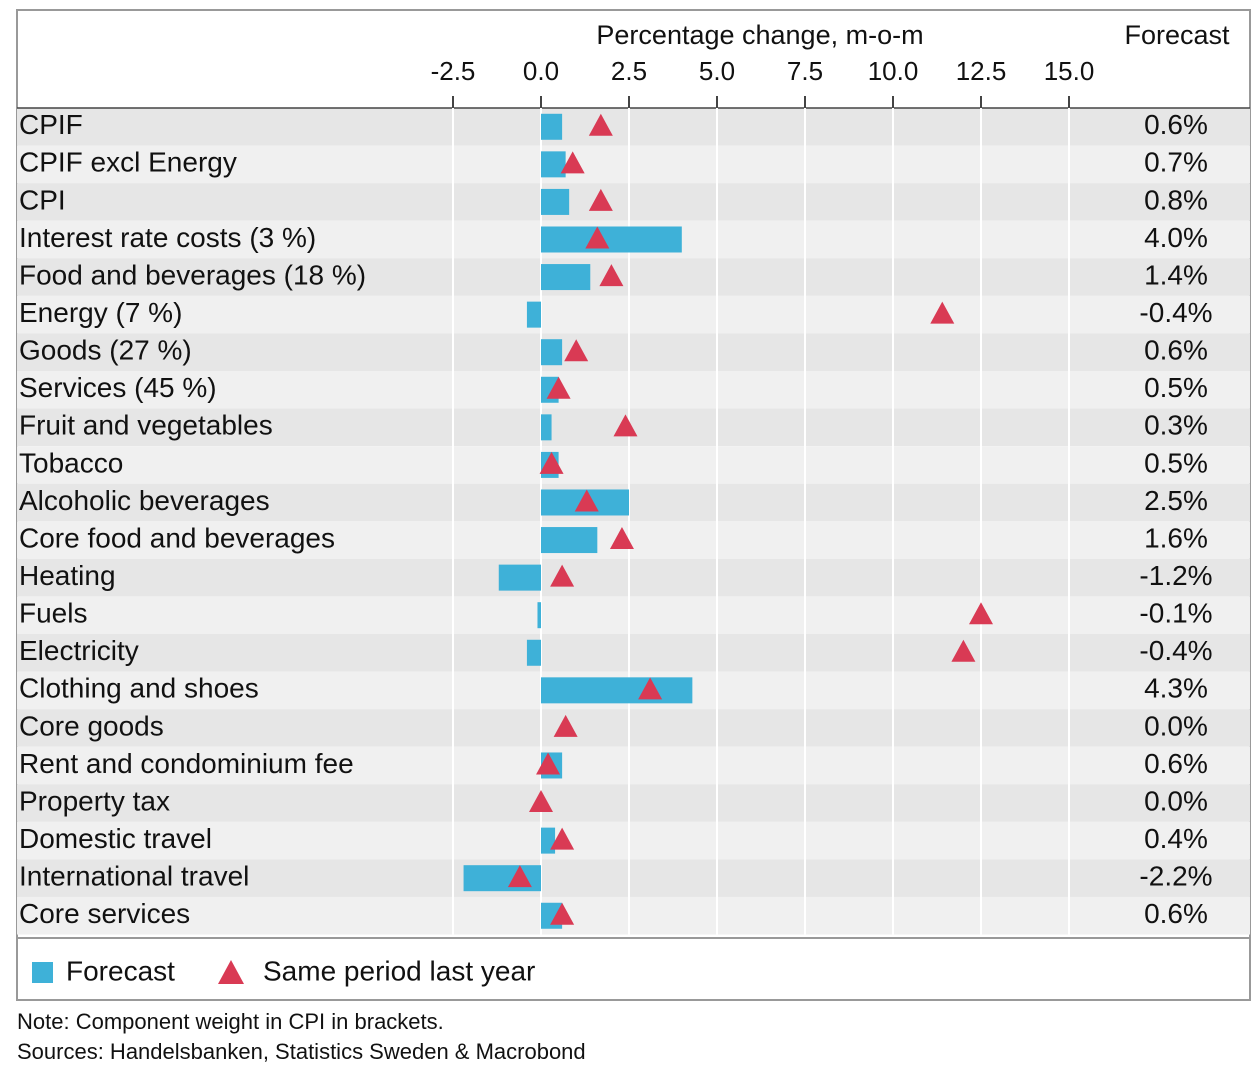 The height and width of the screenshot is (1069, 1251). What do you see at coordinates (759, 35) in the screenshot?
I see `subtitle: Percentage change, m-o-m` at bounding box center [759, 35].